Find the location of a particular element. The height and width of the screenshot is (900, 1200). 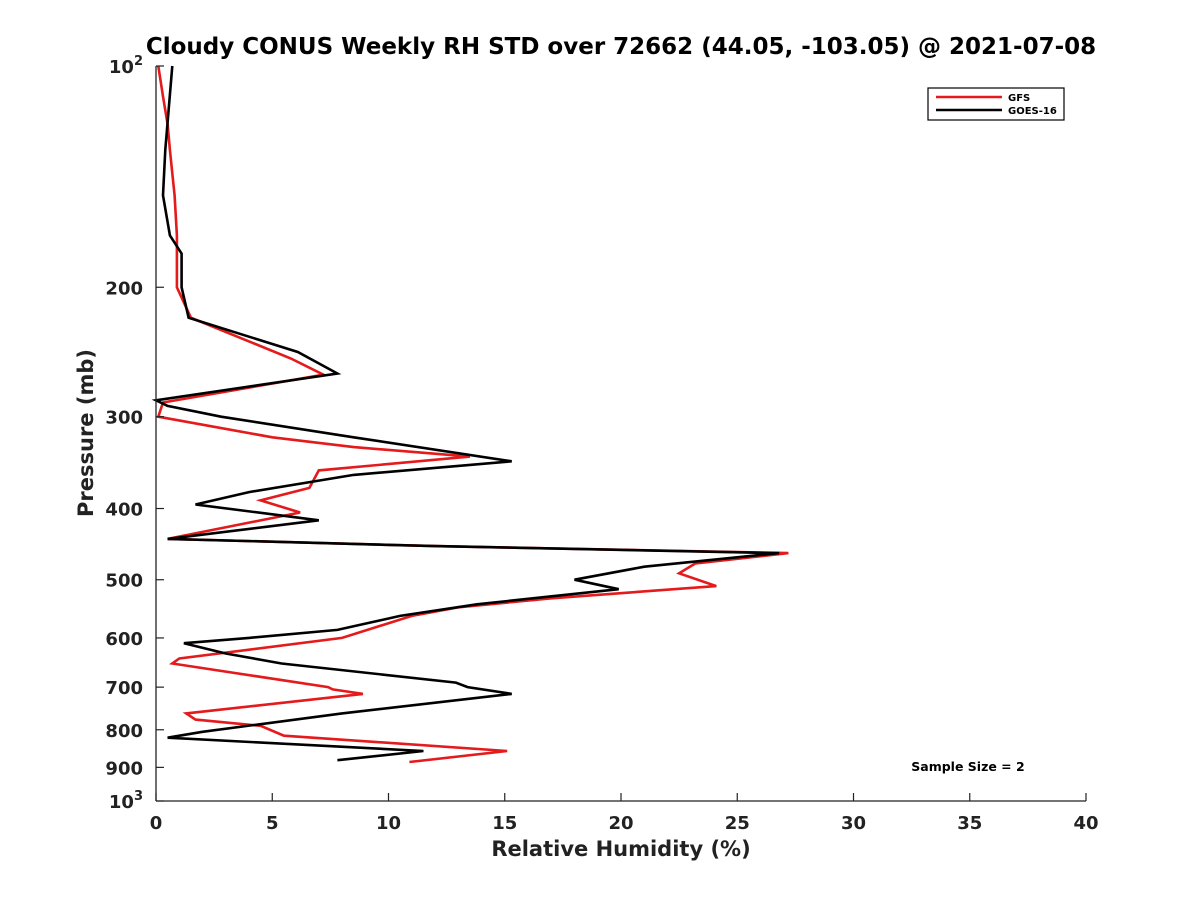

x-tick-label: 15 is located at coordinates (504, 823).